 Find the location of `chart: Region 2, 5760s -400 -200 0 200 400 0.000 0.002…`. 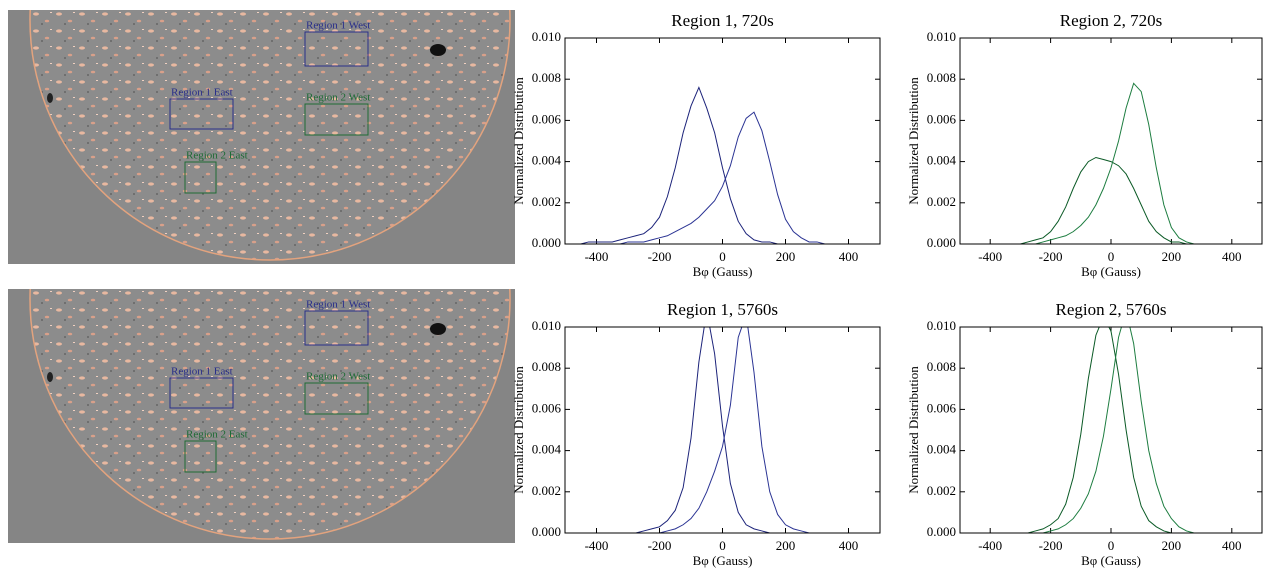

chart: Region 2, 5760s -400 -200 0 200 400 0.000 0.002… is located at coordinates (1084, 434).